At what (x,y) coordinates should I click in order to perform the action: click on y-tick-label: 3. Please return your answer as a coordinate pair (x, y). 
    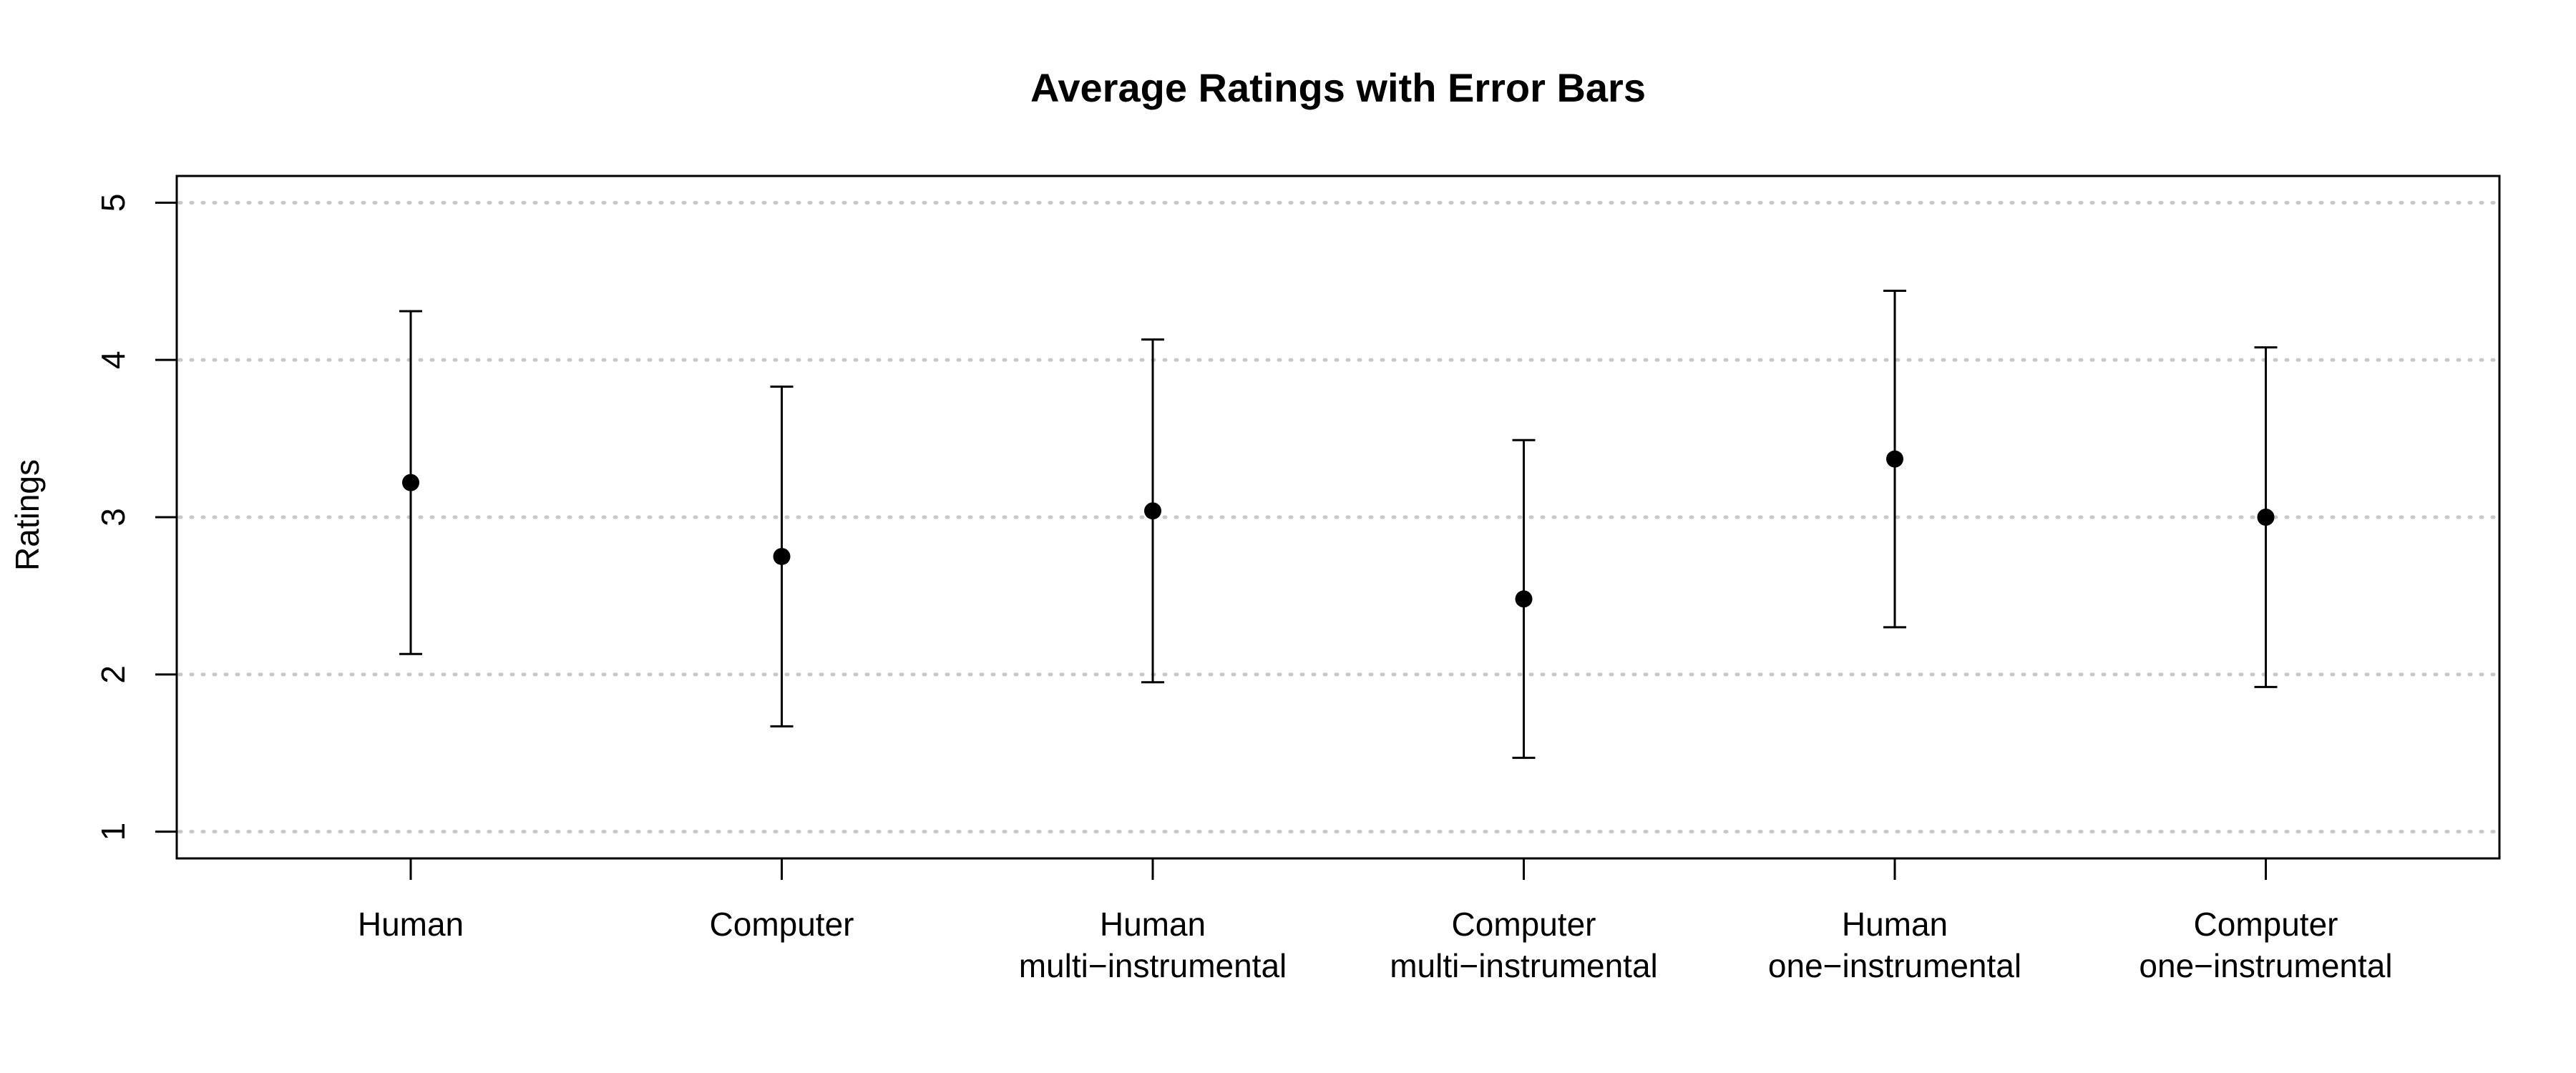
    Looking at the image, I should click on (113, 517).